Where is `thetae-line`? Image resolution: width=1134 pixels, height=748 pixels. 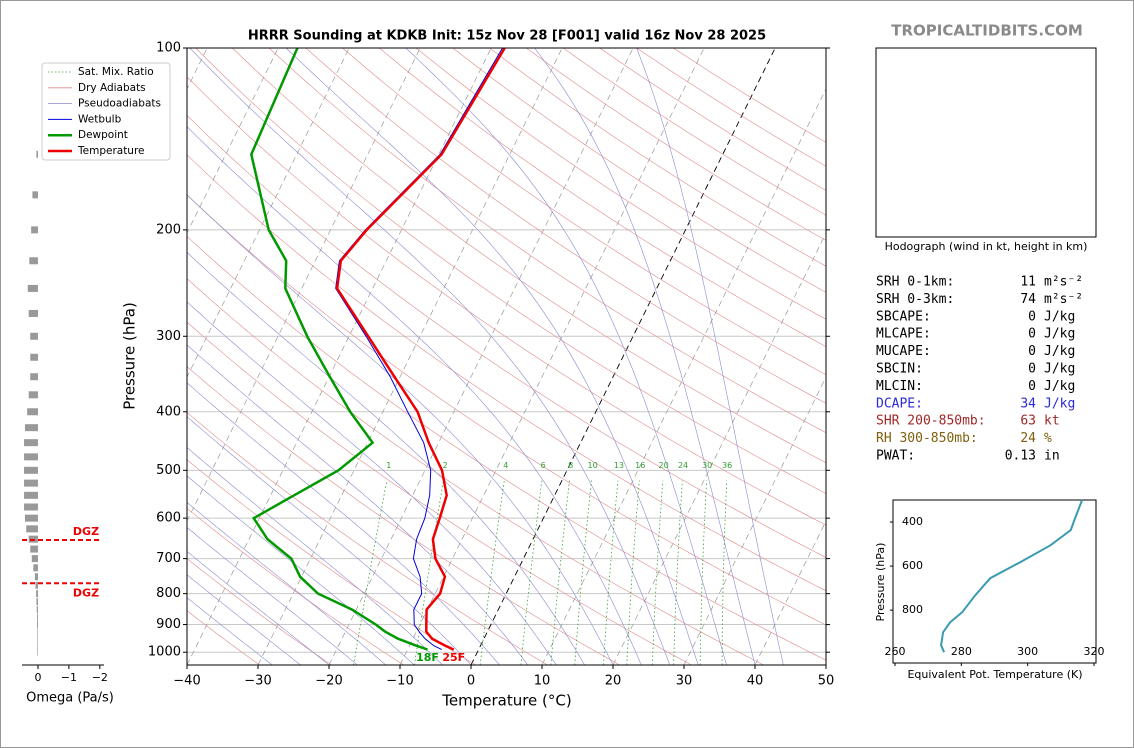 thetae-line is located at coordinates (1012, 576).